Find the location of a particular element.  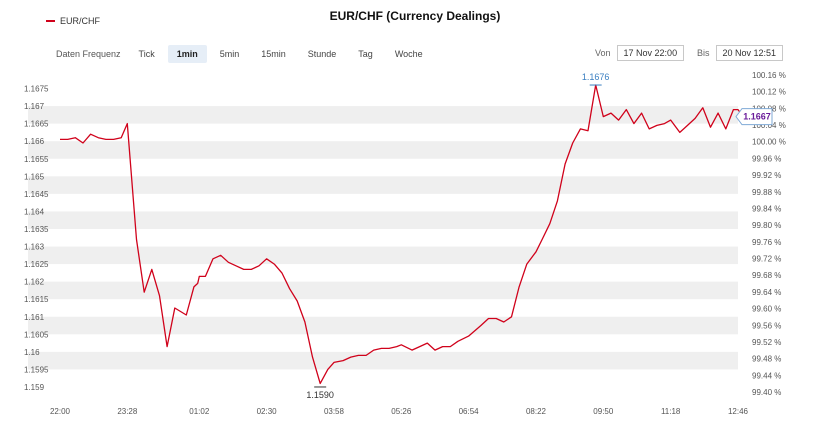

y2-tick-label: 99.52 % is located at coordinates (766, 342).